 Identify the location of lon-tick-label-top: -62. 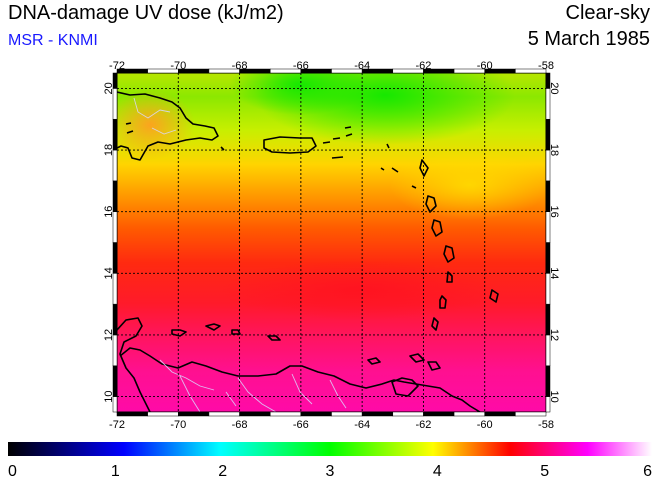
(423, 66).